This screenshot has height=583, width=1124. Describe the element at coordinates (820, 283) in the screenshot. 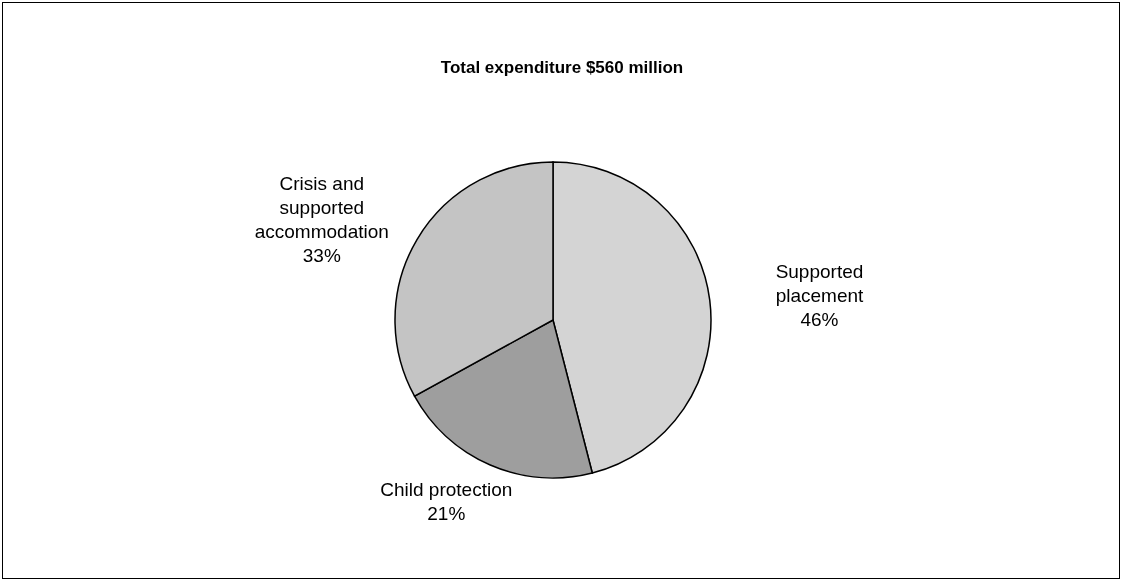

I see `slice-label: Supported placement` at that location.